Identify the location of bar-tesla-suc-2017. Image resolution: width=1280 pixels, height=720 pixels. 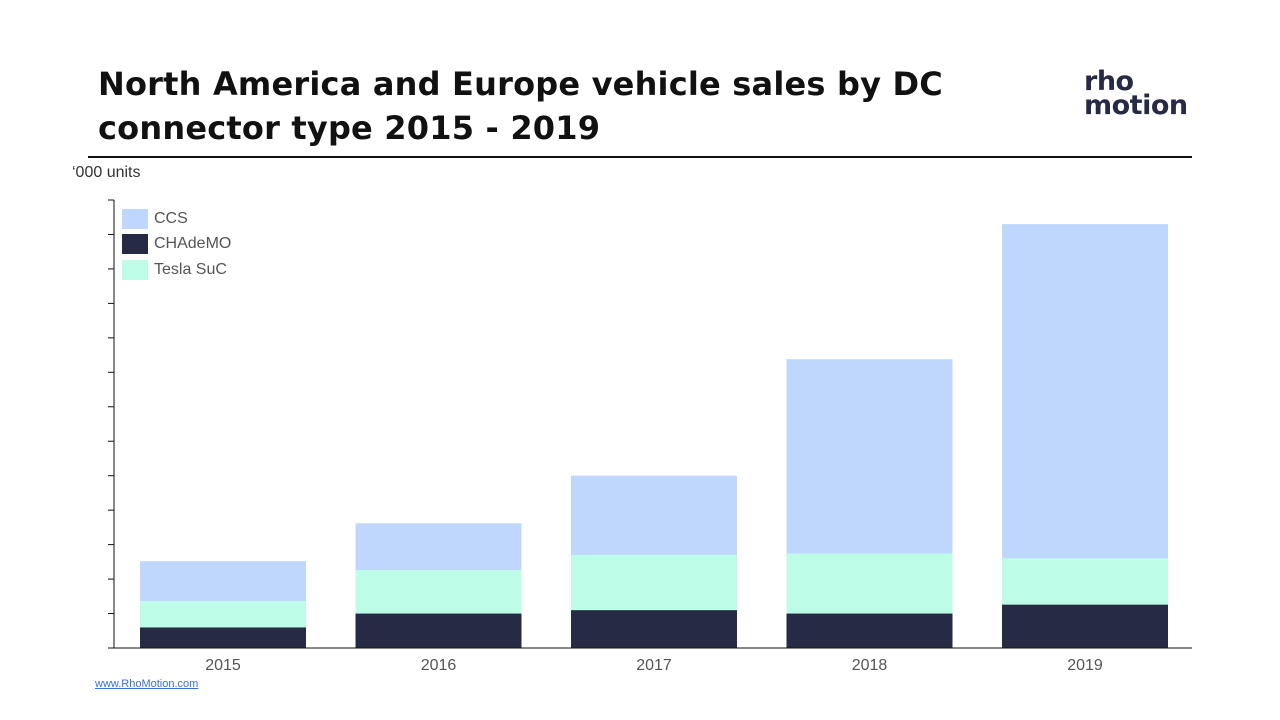
(654, 582).